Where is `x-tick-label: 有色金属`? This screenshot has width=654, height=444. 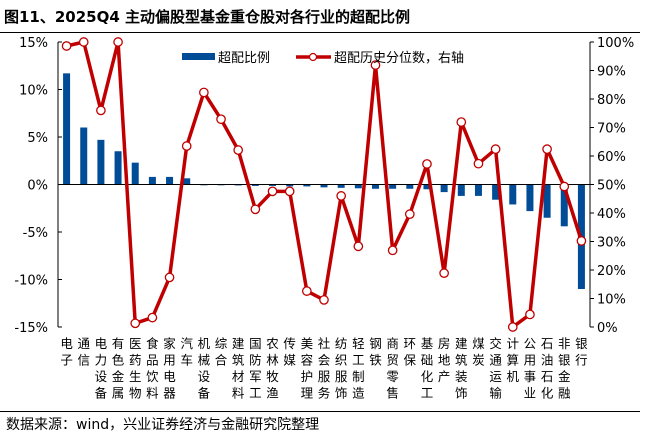
x-tick-label: 有色金属 is located at coordinates (118, 368).